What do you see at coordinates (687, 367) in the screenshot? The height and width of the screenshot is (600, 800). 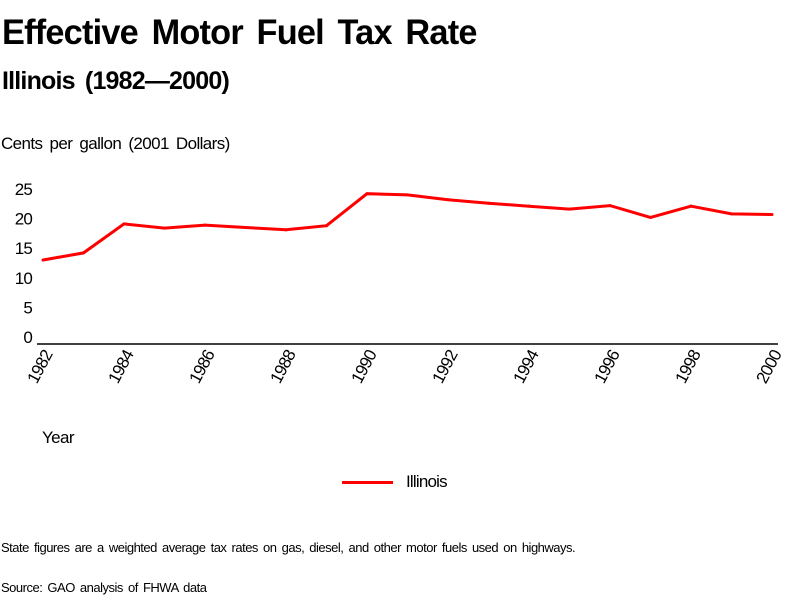 I see `x-tick-label: 1998` at bounding box center [687, 367].